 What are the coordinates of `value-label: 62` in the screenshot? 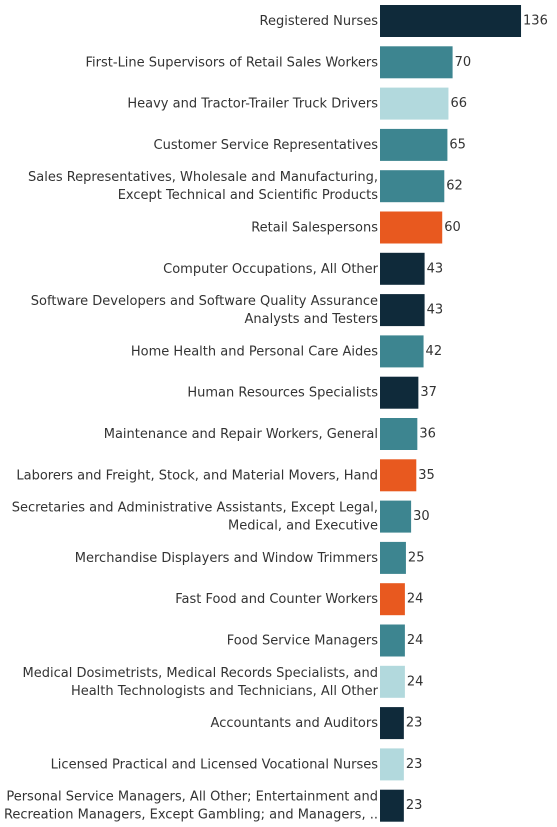 It's located at (454, 186).